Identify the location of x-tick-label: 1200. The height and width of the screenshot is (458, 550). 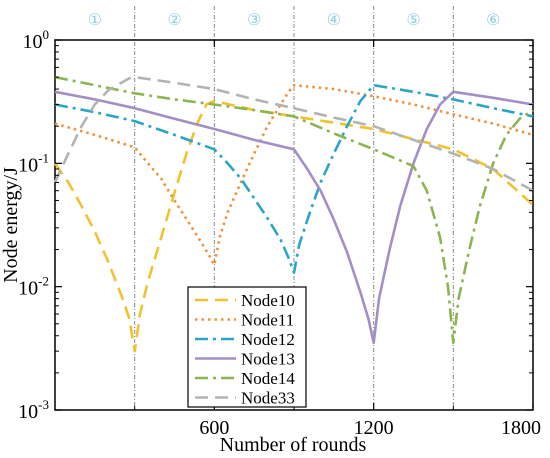
(374, 428).